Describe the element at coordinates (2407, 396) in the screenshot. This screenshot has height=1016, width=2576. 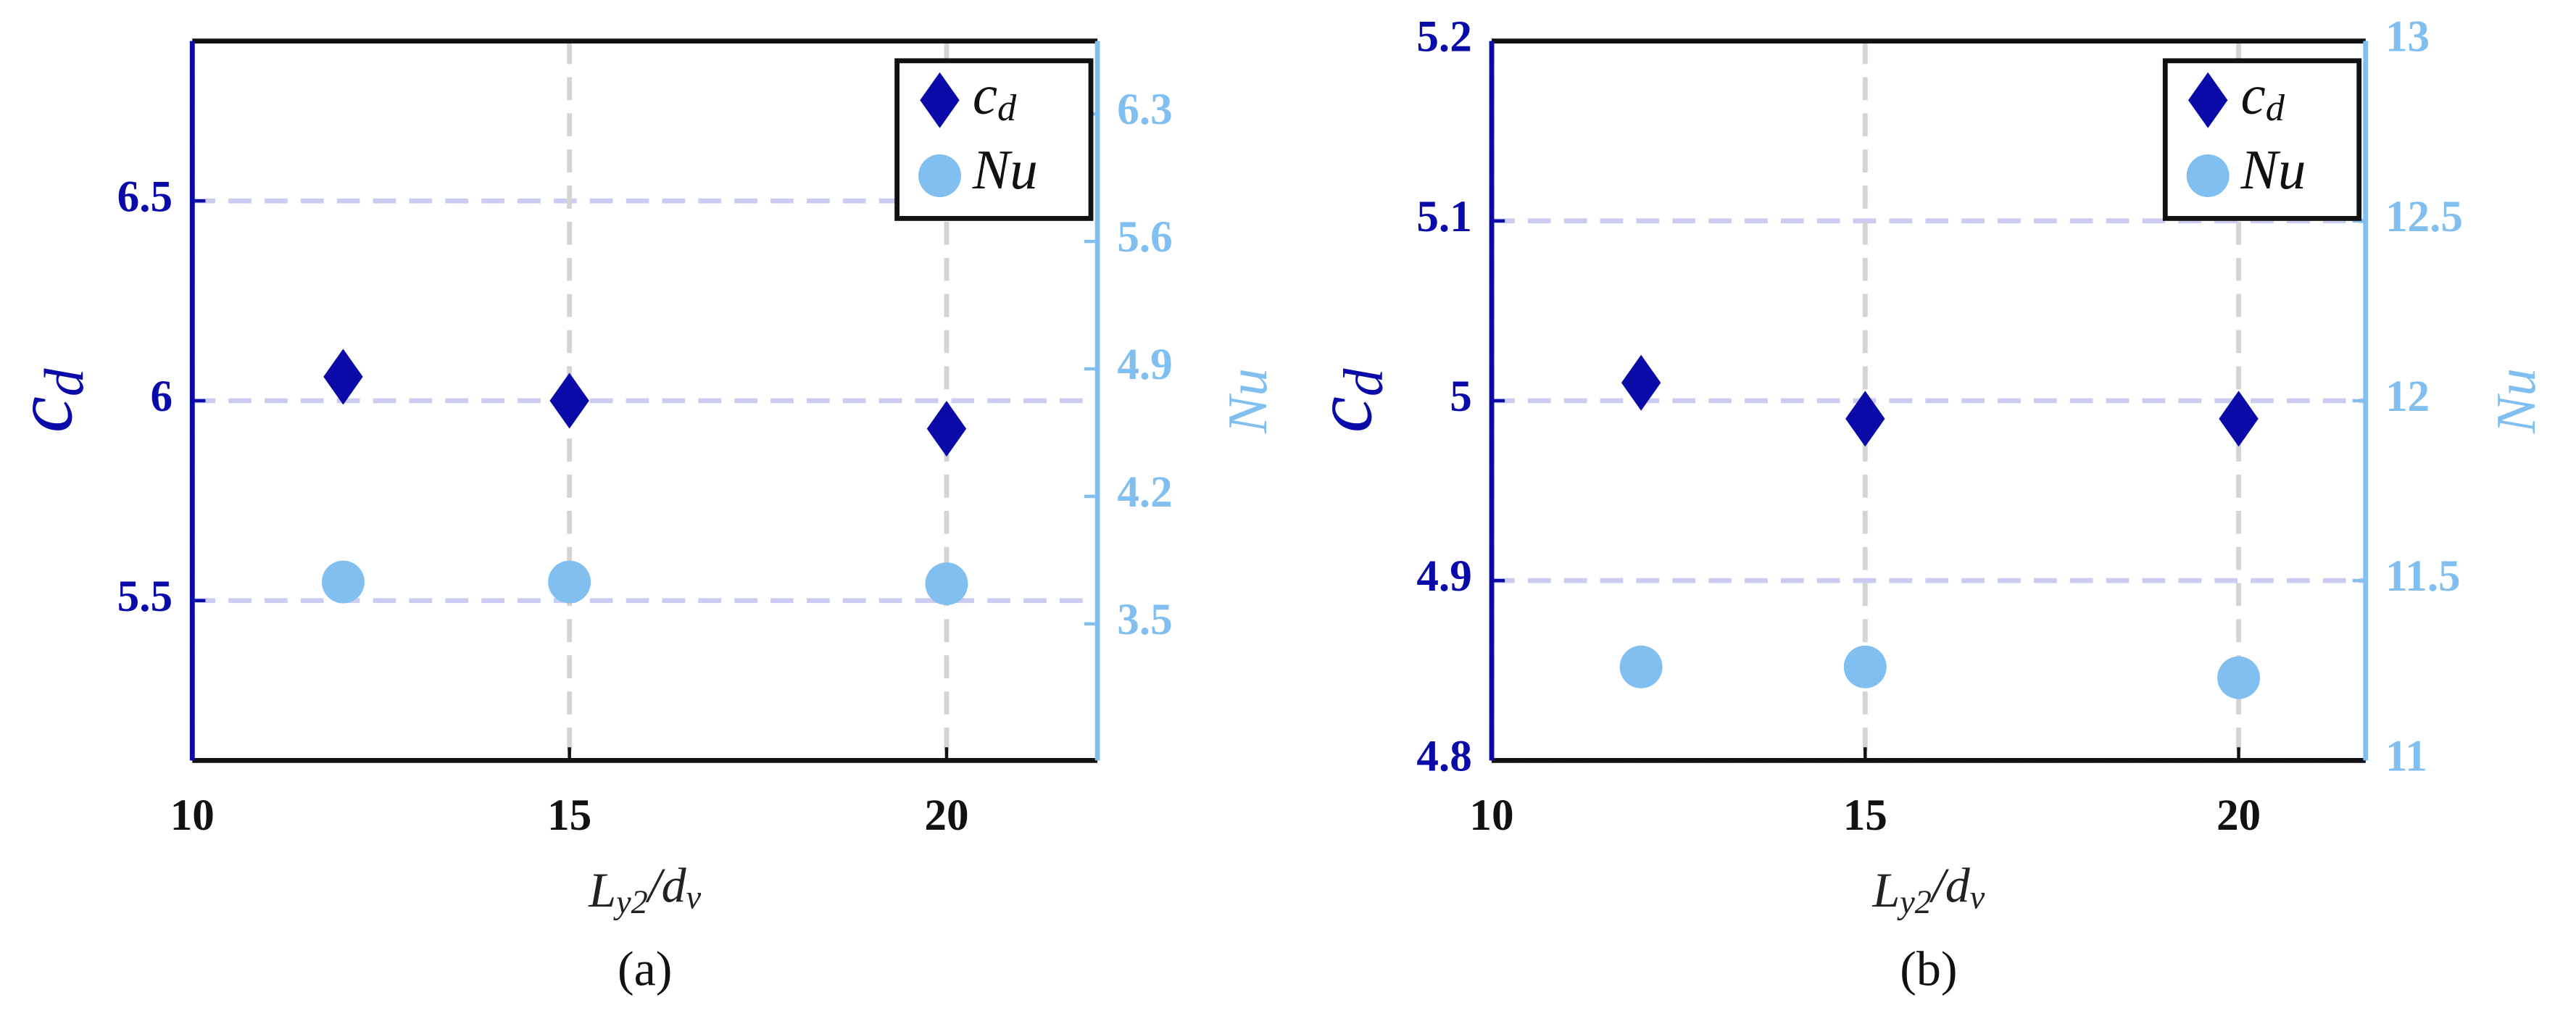
I see `y2-tick-label: 12` at that location.